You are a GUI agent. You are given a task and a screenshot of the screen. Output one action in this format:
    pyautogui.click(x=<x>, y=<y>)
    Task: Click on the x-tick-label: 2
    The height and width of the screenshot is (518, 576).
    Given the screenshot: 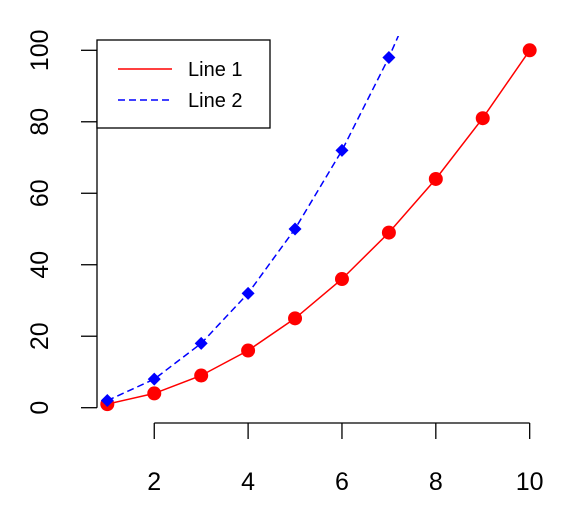 What is the action you would take?
    pyautogui.click(x=154, y=482)
    